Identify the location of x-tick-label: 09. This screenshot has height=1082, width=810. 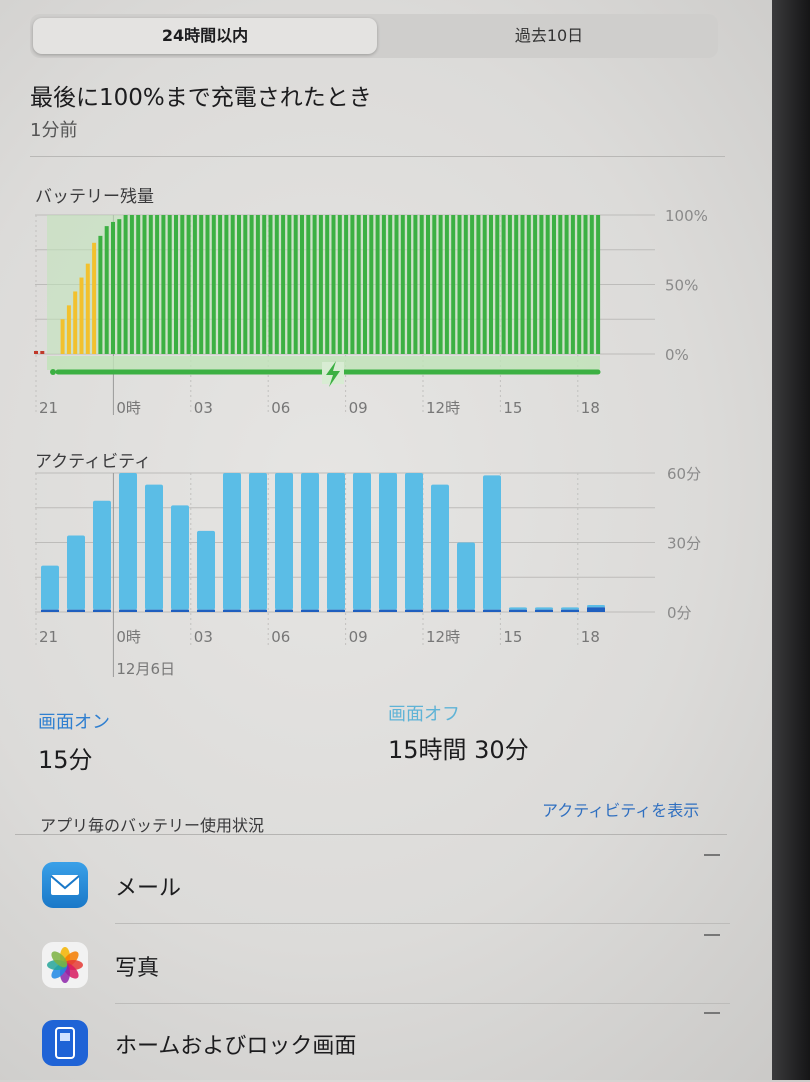
(358, 408).